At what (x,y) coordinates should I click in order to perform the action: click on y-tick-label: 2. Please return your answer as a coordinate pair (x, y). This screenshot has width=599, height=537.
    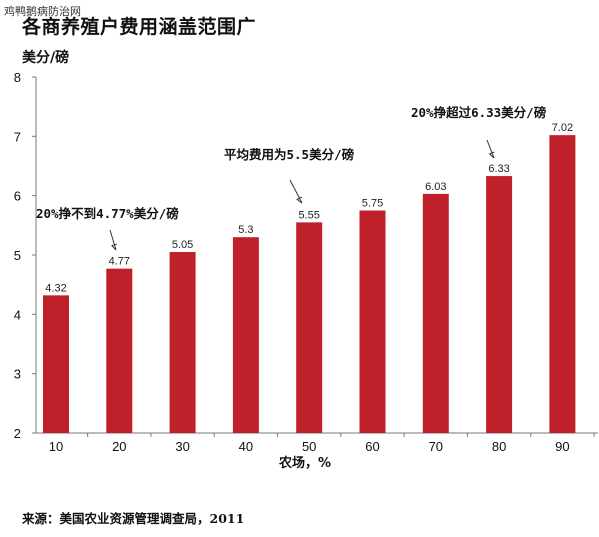
    Looking at the image, I should click on (17, 433).